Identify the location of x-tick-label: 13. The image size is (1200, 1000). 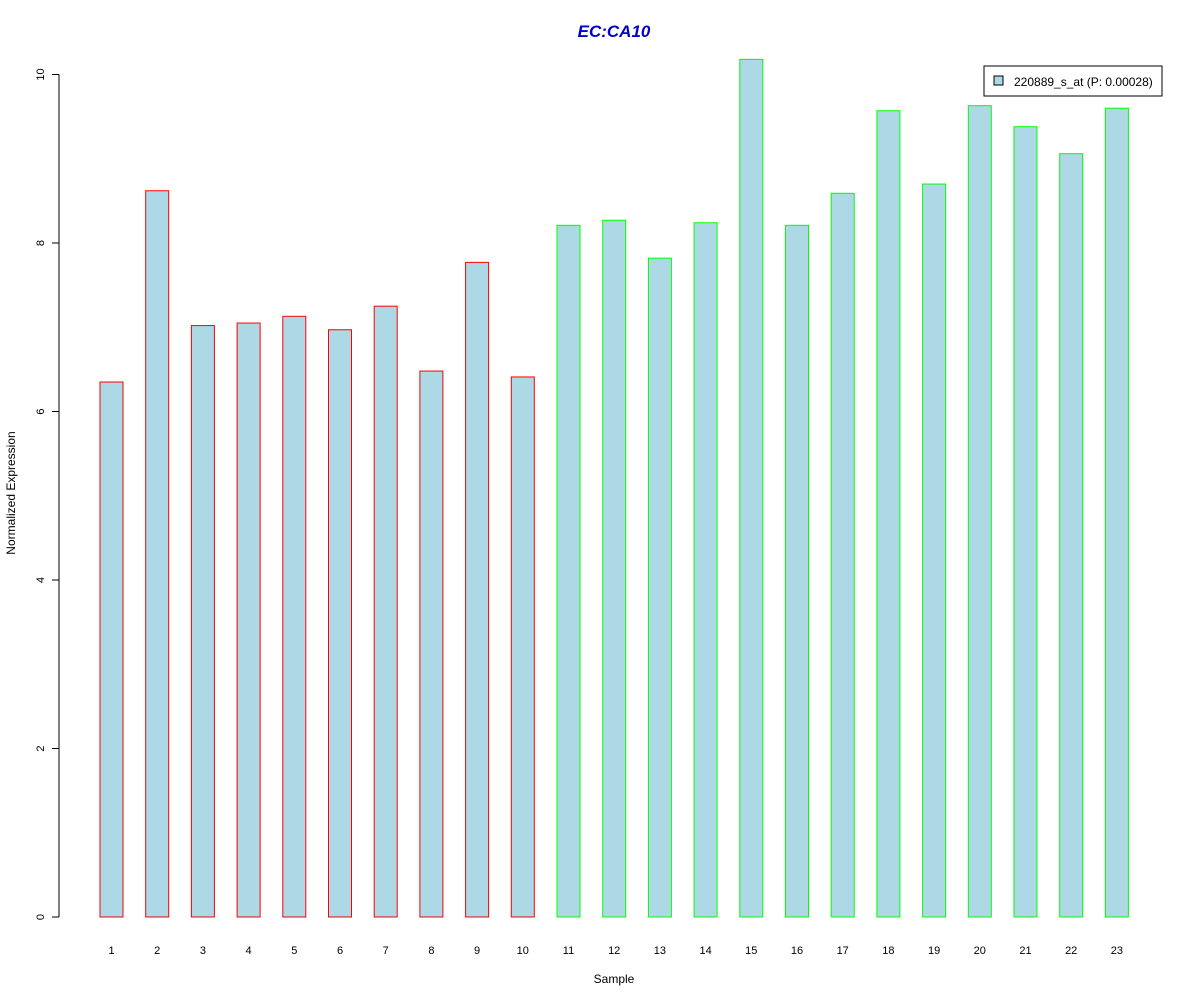
(660, 951).